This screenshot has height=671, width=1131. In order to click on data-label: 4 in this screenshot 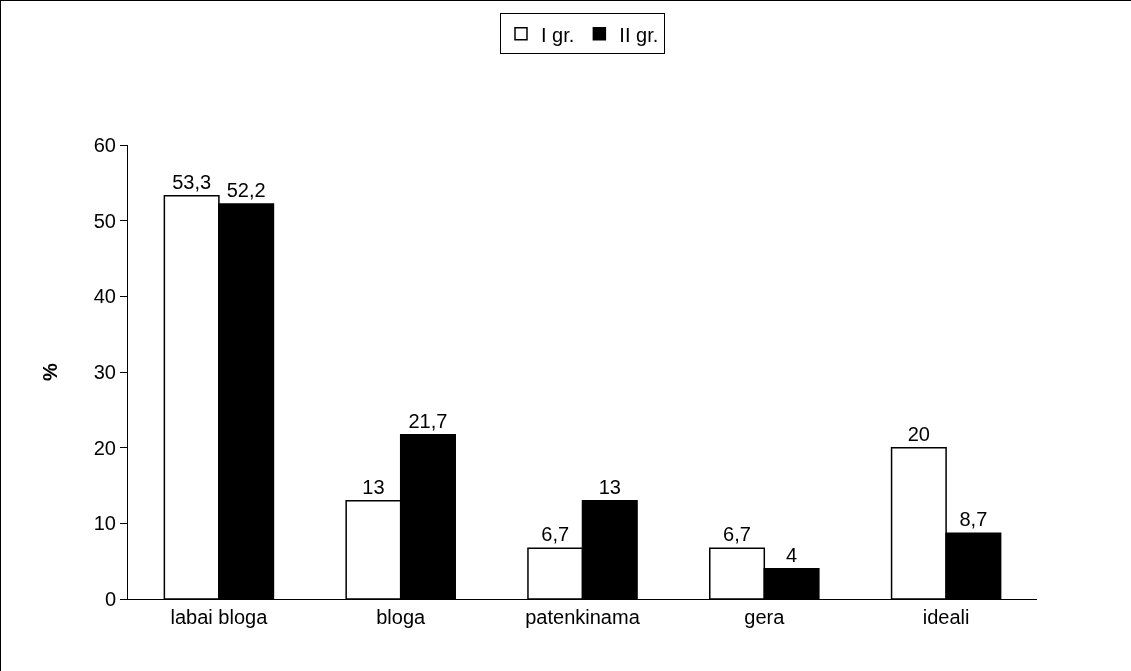, I will do `click(792, 554)`.